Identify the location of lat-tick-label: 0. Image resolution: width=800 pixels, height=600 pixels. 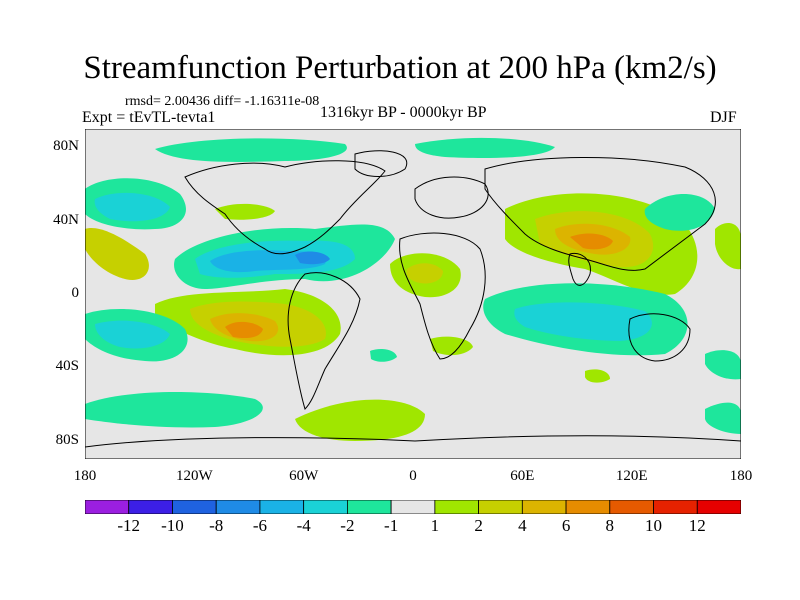
(75, 293).